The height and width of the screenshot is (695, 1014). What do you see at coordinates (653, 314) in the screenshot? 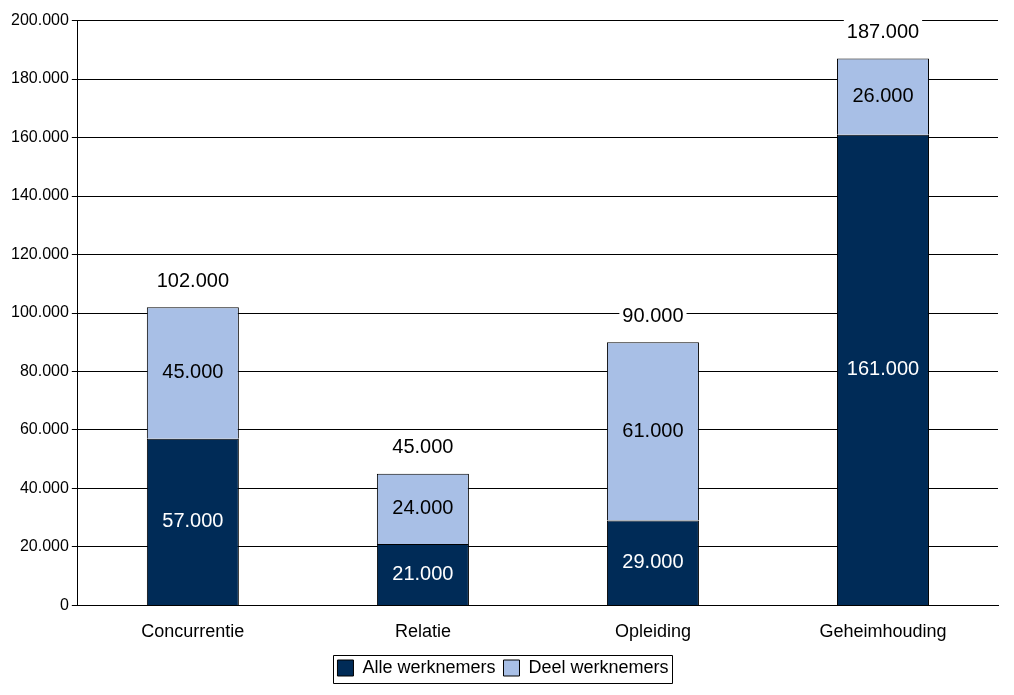
I see `total-label: 90.000` at bounding box center [653, 314].